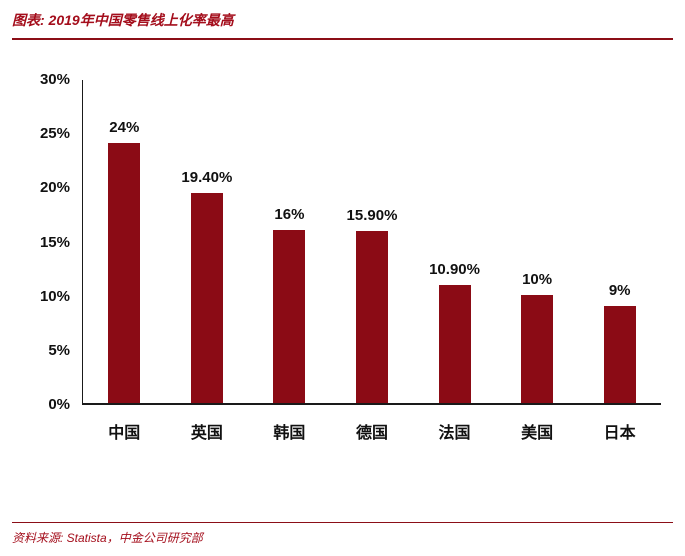 The width and height of the screenshot is (685, 556). What do you see at coordinates (454, 269) in the screenshot?
I see `bar-value-label: 10.90%` at bounding box center [454, 269].